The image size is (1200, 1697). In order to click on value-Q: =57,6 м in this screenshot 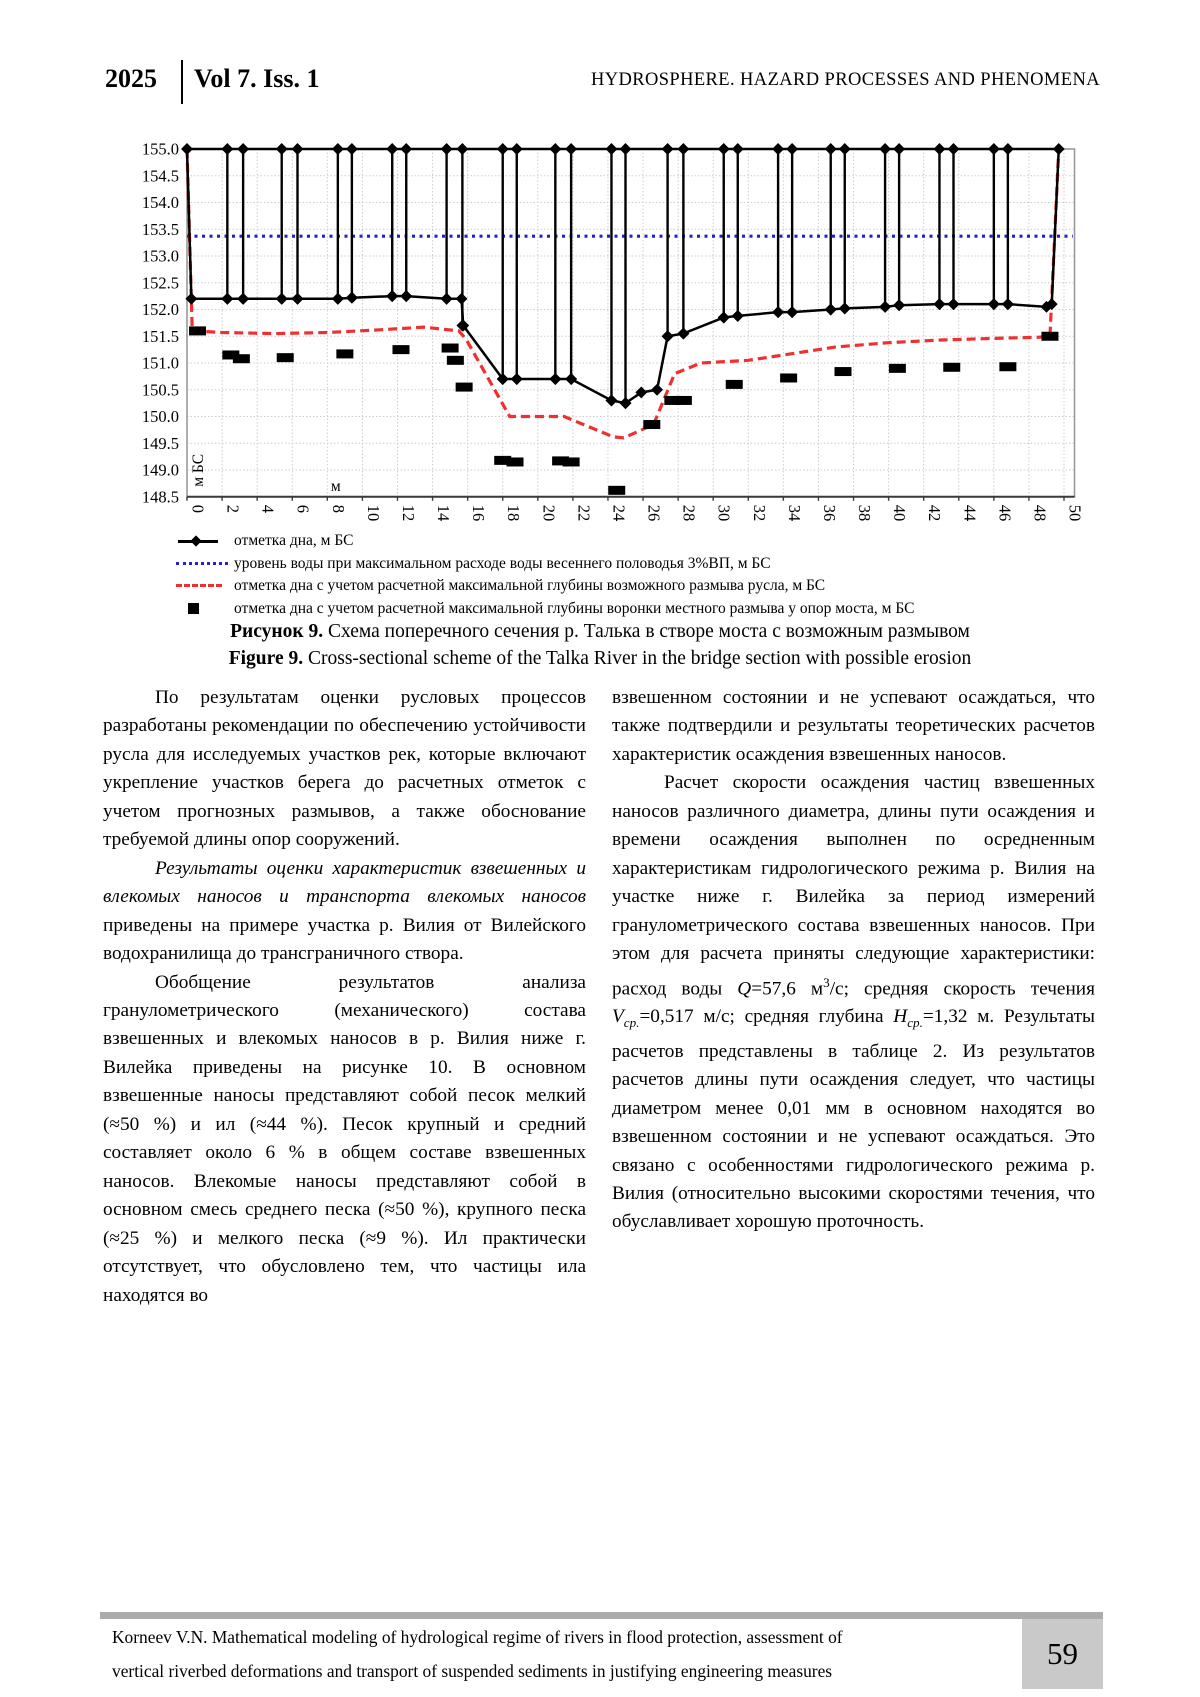, I will do `click(787, 988)`.